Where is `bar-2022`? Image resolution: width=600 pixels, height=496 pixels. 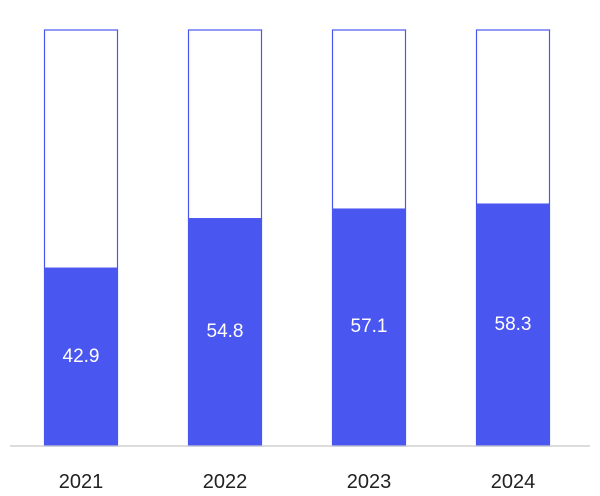 bar-2022 is located at coordinates (225, 332).